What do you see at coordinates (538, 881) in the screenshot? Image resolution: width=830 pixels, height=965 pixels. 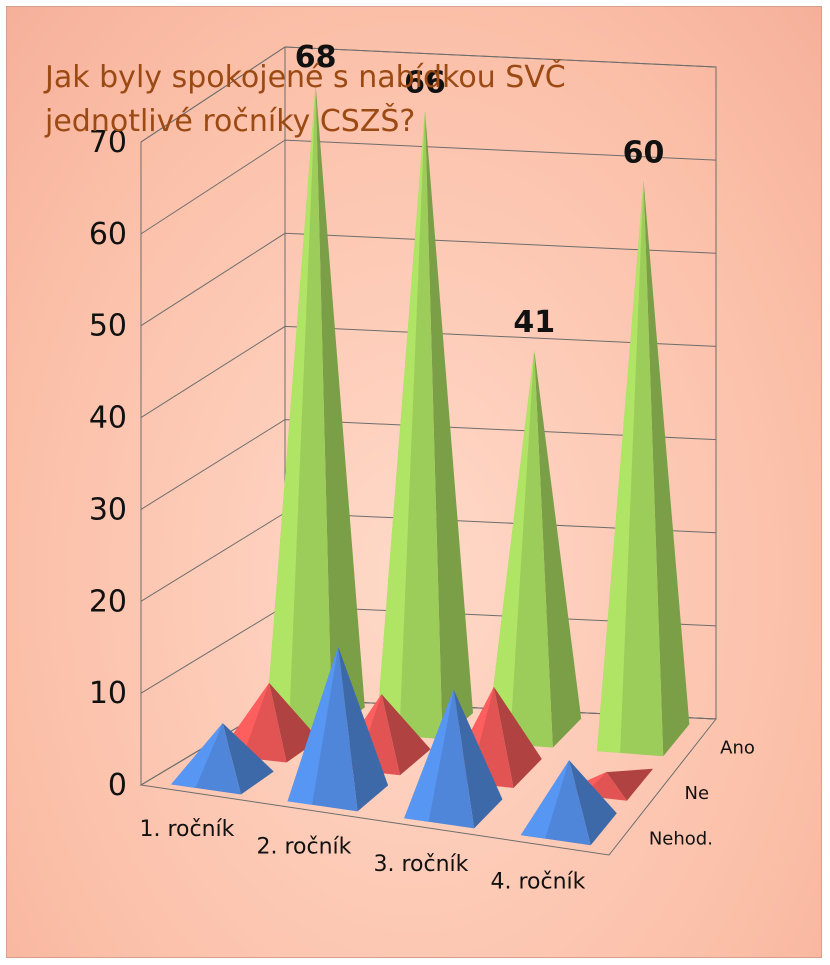 I see `category-label: 4. ročník` at bounding box center [538, 881].